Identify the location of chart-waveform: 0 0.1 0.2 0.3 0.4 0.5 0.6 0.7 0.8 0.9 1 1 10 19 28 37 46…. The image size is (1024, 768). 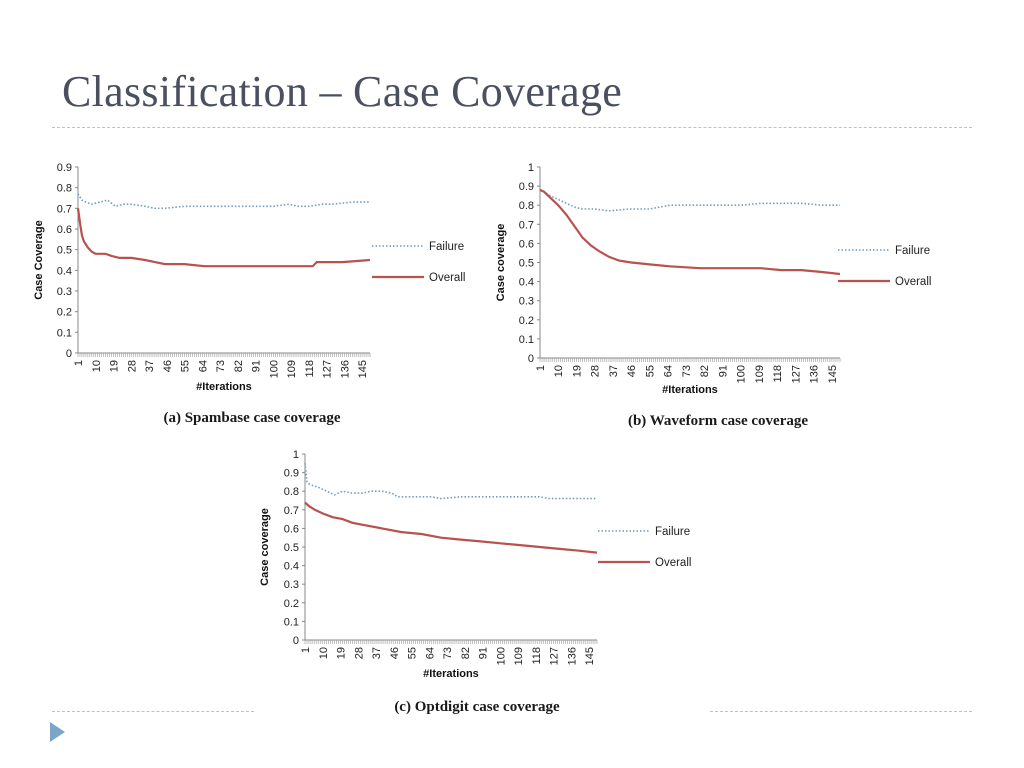
(713, 295).